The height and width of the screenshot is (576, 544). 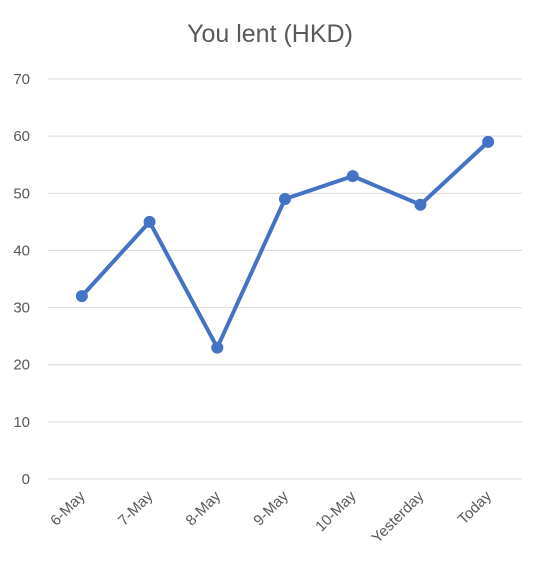 I want to click on y-tick-label: 0, so click(x=26, y=479).